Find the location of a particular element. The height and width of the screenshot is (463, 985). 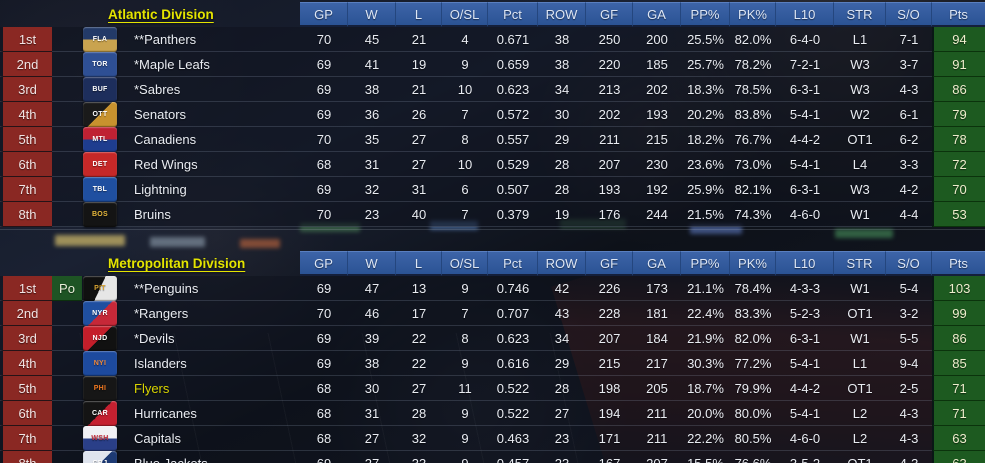

division-header-area: Metropolitan Division is located at coordinates (150, 263).